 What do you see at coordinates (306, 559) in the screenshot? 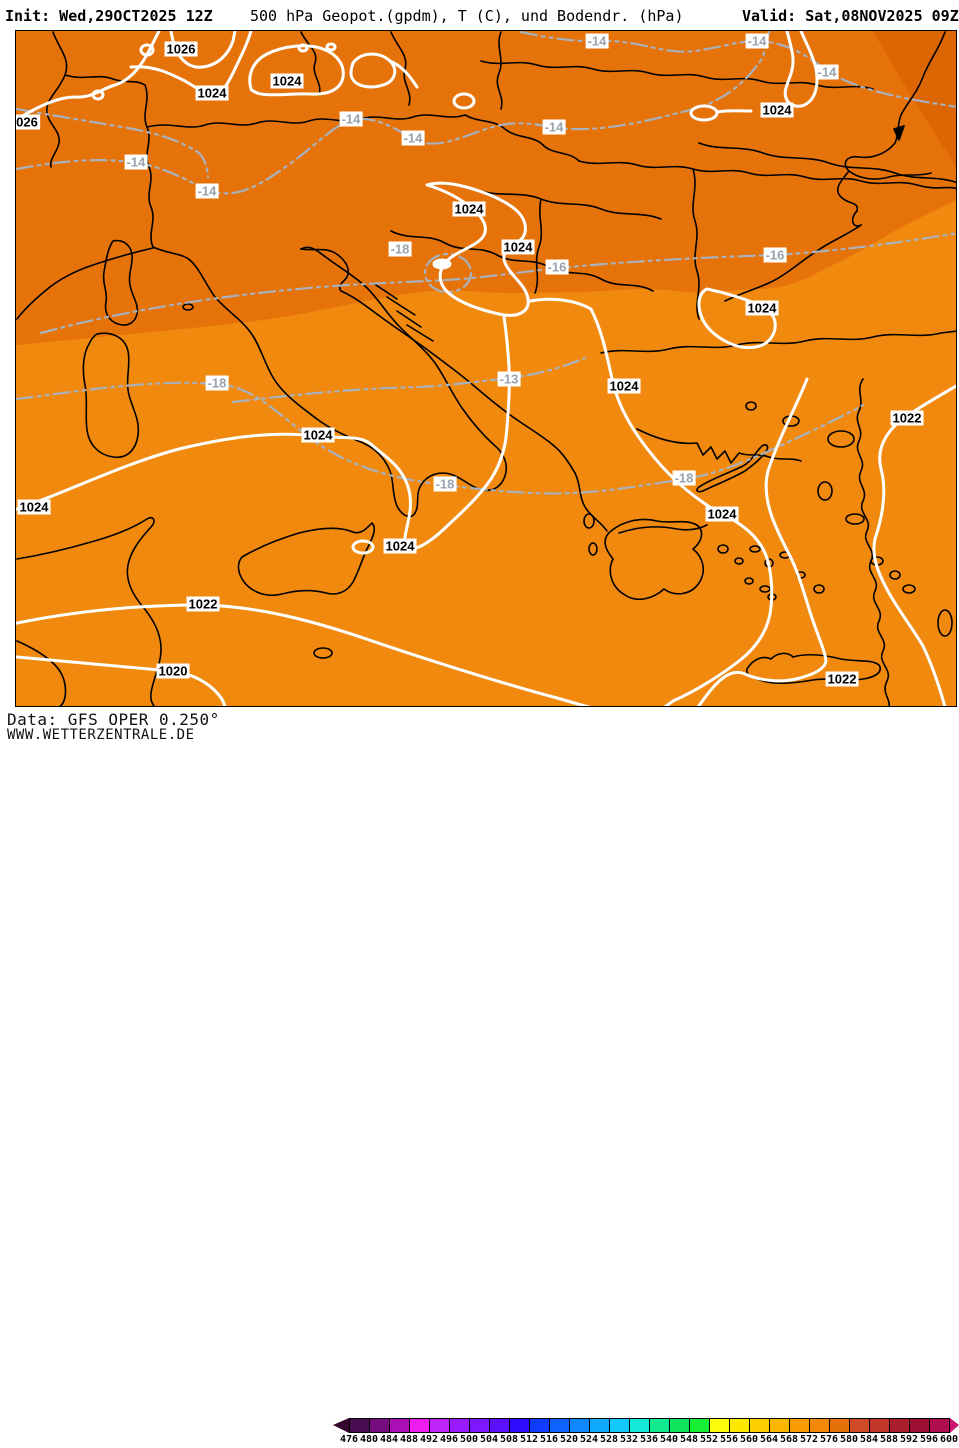
I see `coastline-sicily` at bounding box center [306, 559].